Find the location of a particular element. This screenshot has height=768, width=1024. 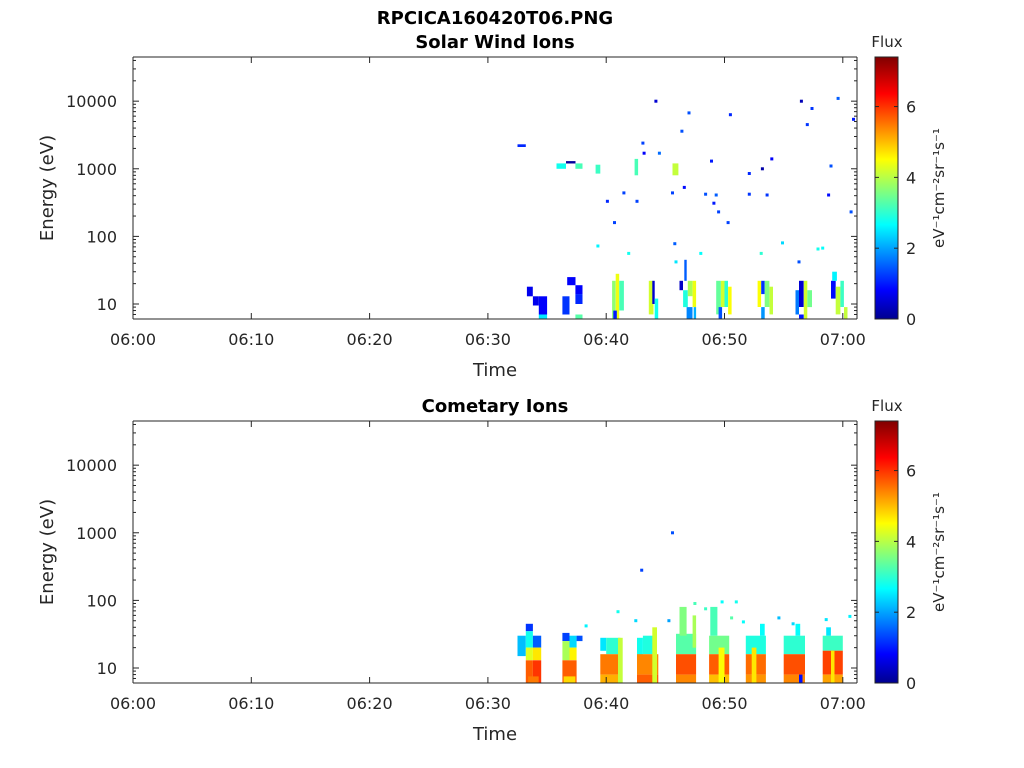

x-tick-label: 06:40 is located at coordinates (606, 339).